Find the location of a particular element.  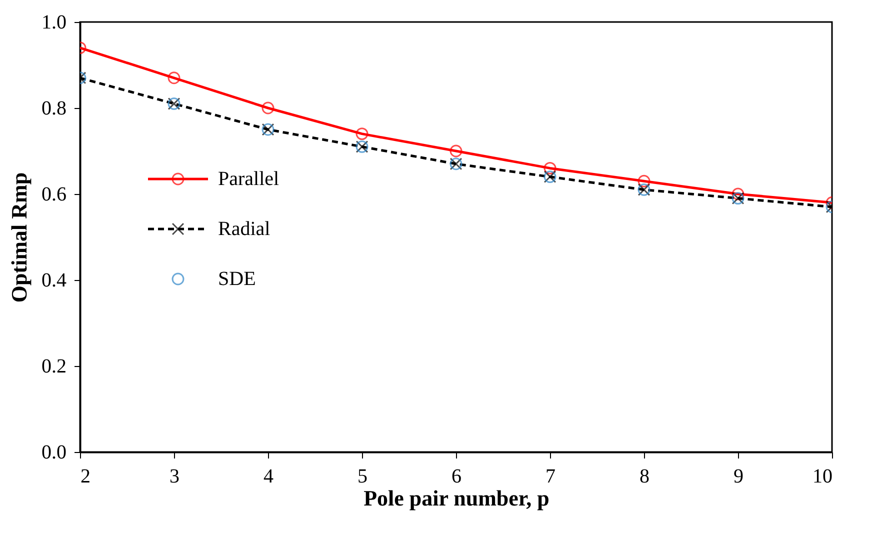

x-tick-label: 5 is located at coordinates (363, 477).